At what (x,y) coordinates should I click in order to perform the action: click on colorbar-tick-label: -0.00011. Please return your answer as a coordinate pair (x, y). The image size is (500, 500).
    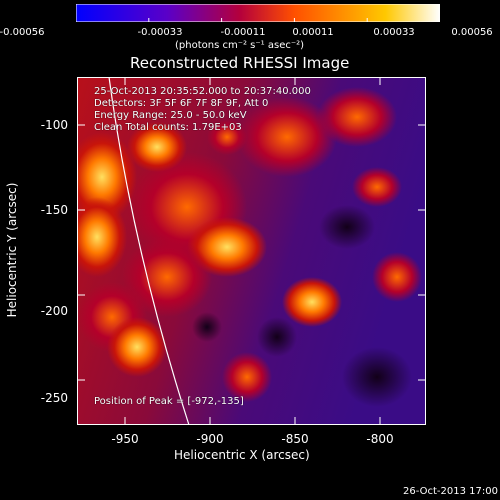
    Looking at the image, I should click on (243, 32).